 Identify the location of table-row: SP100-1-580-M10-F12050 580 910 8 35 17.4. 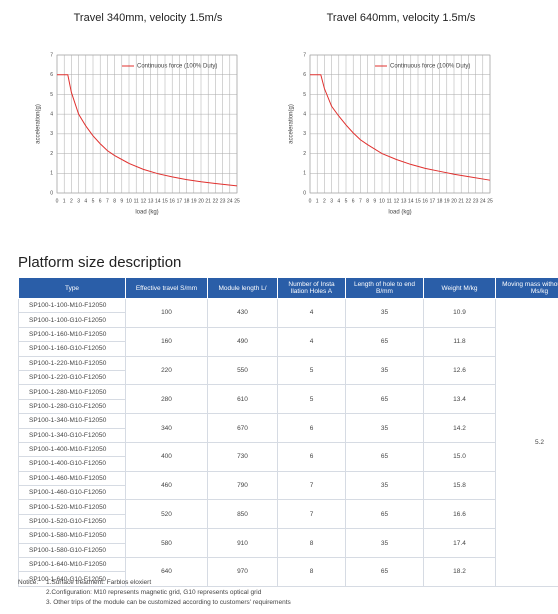
(288, 543).